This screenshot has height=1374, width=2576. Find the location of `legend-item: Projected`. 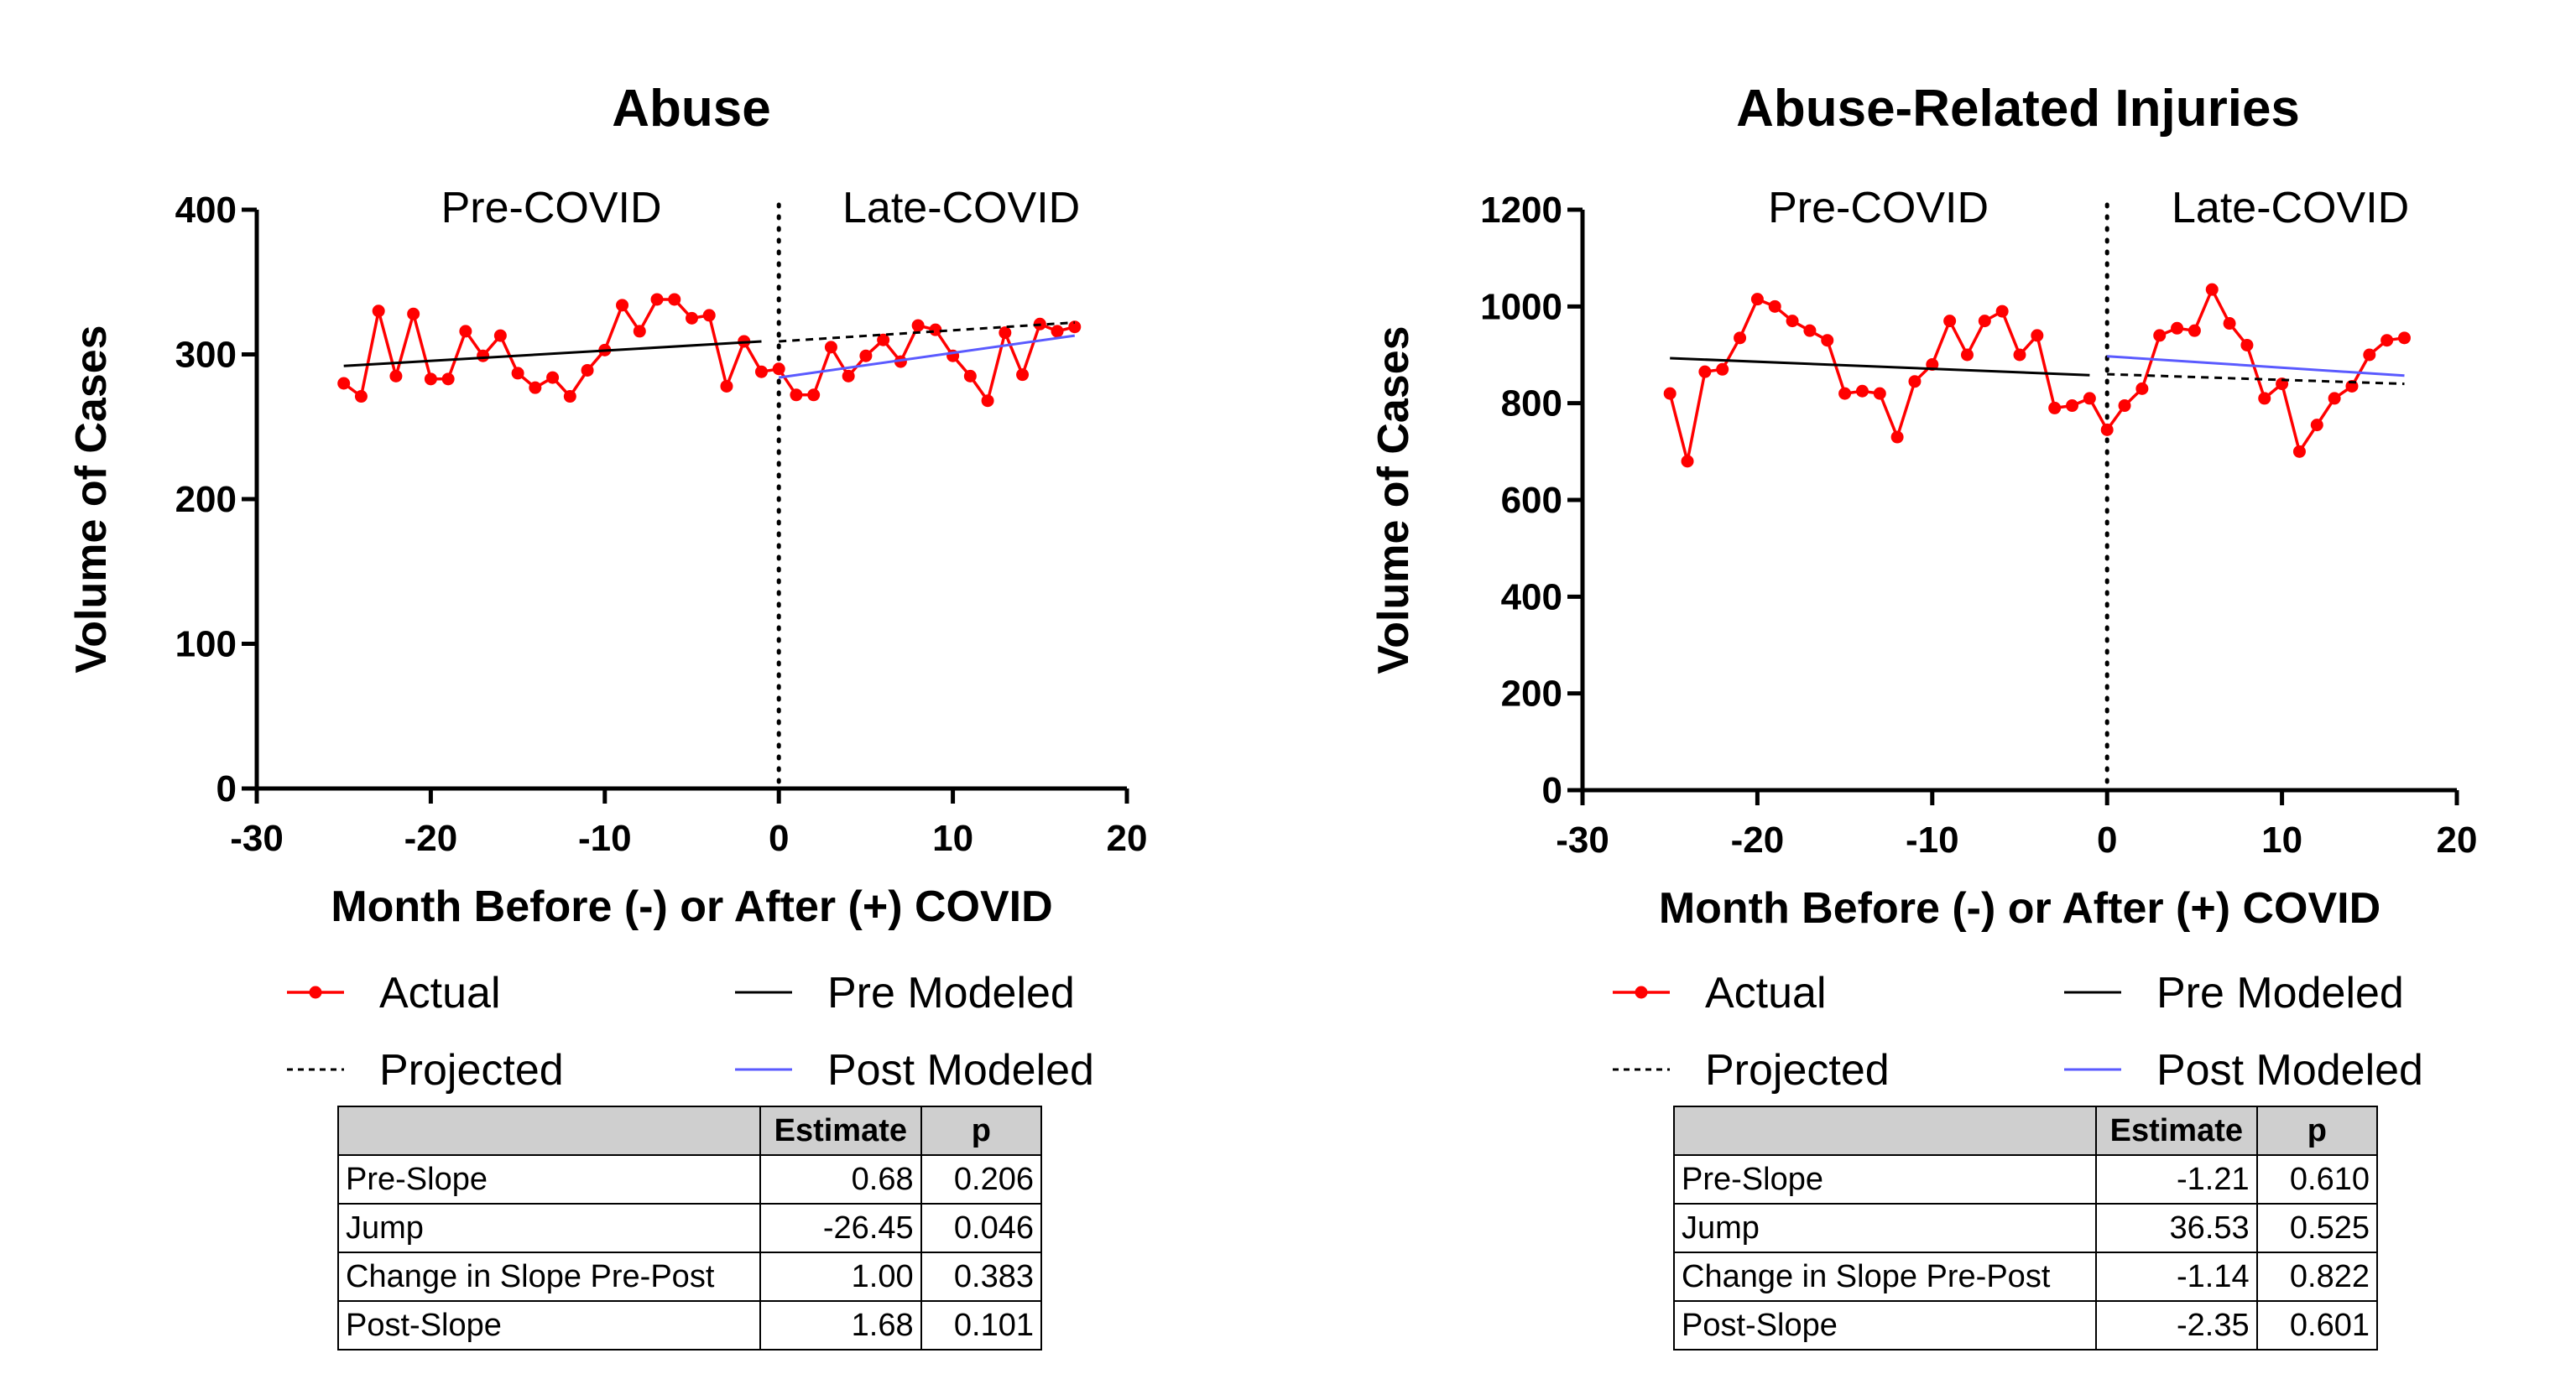

legend-item: Projected is located at coordinates (425, 1070).